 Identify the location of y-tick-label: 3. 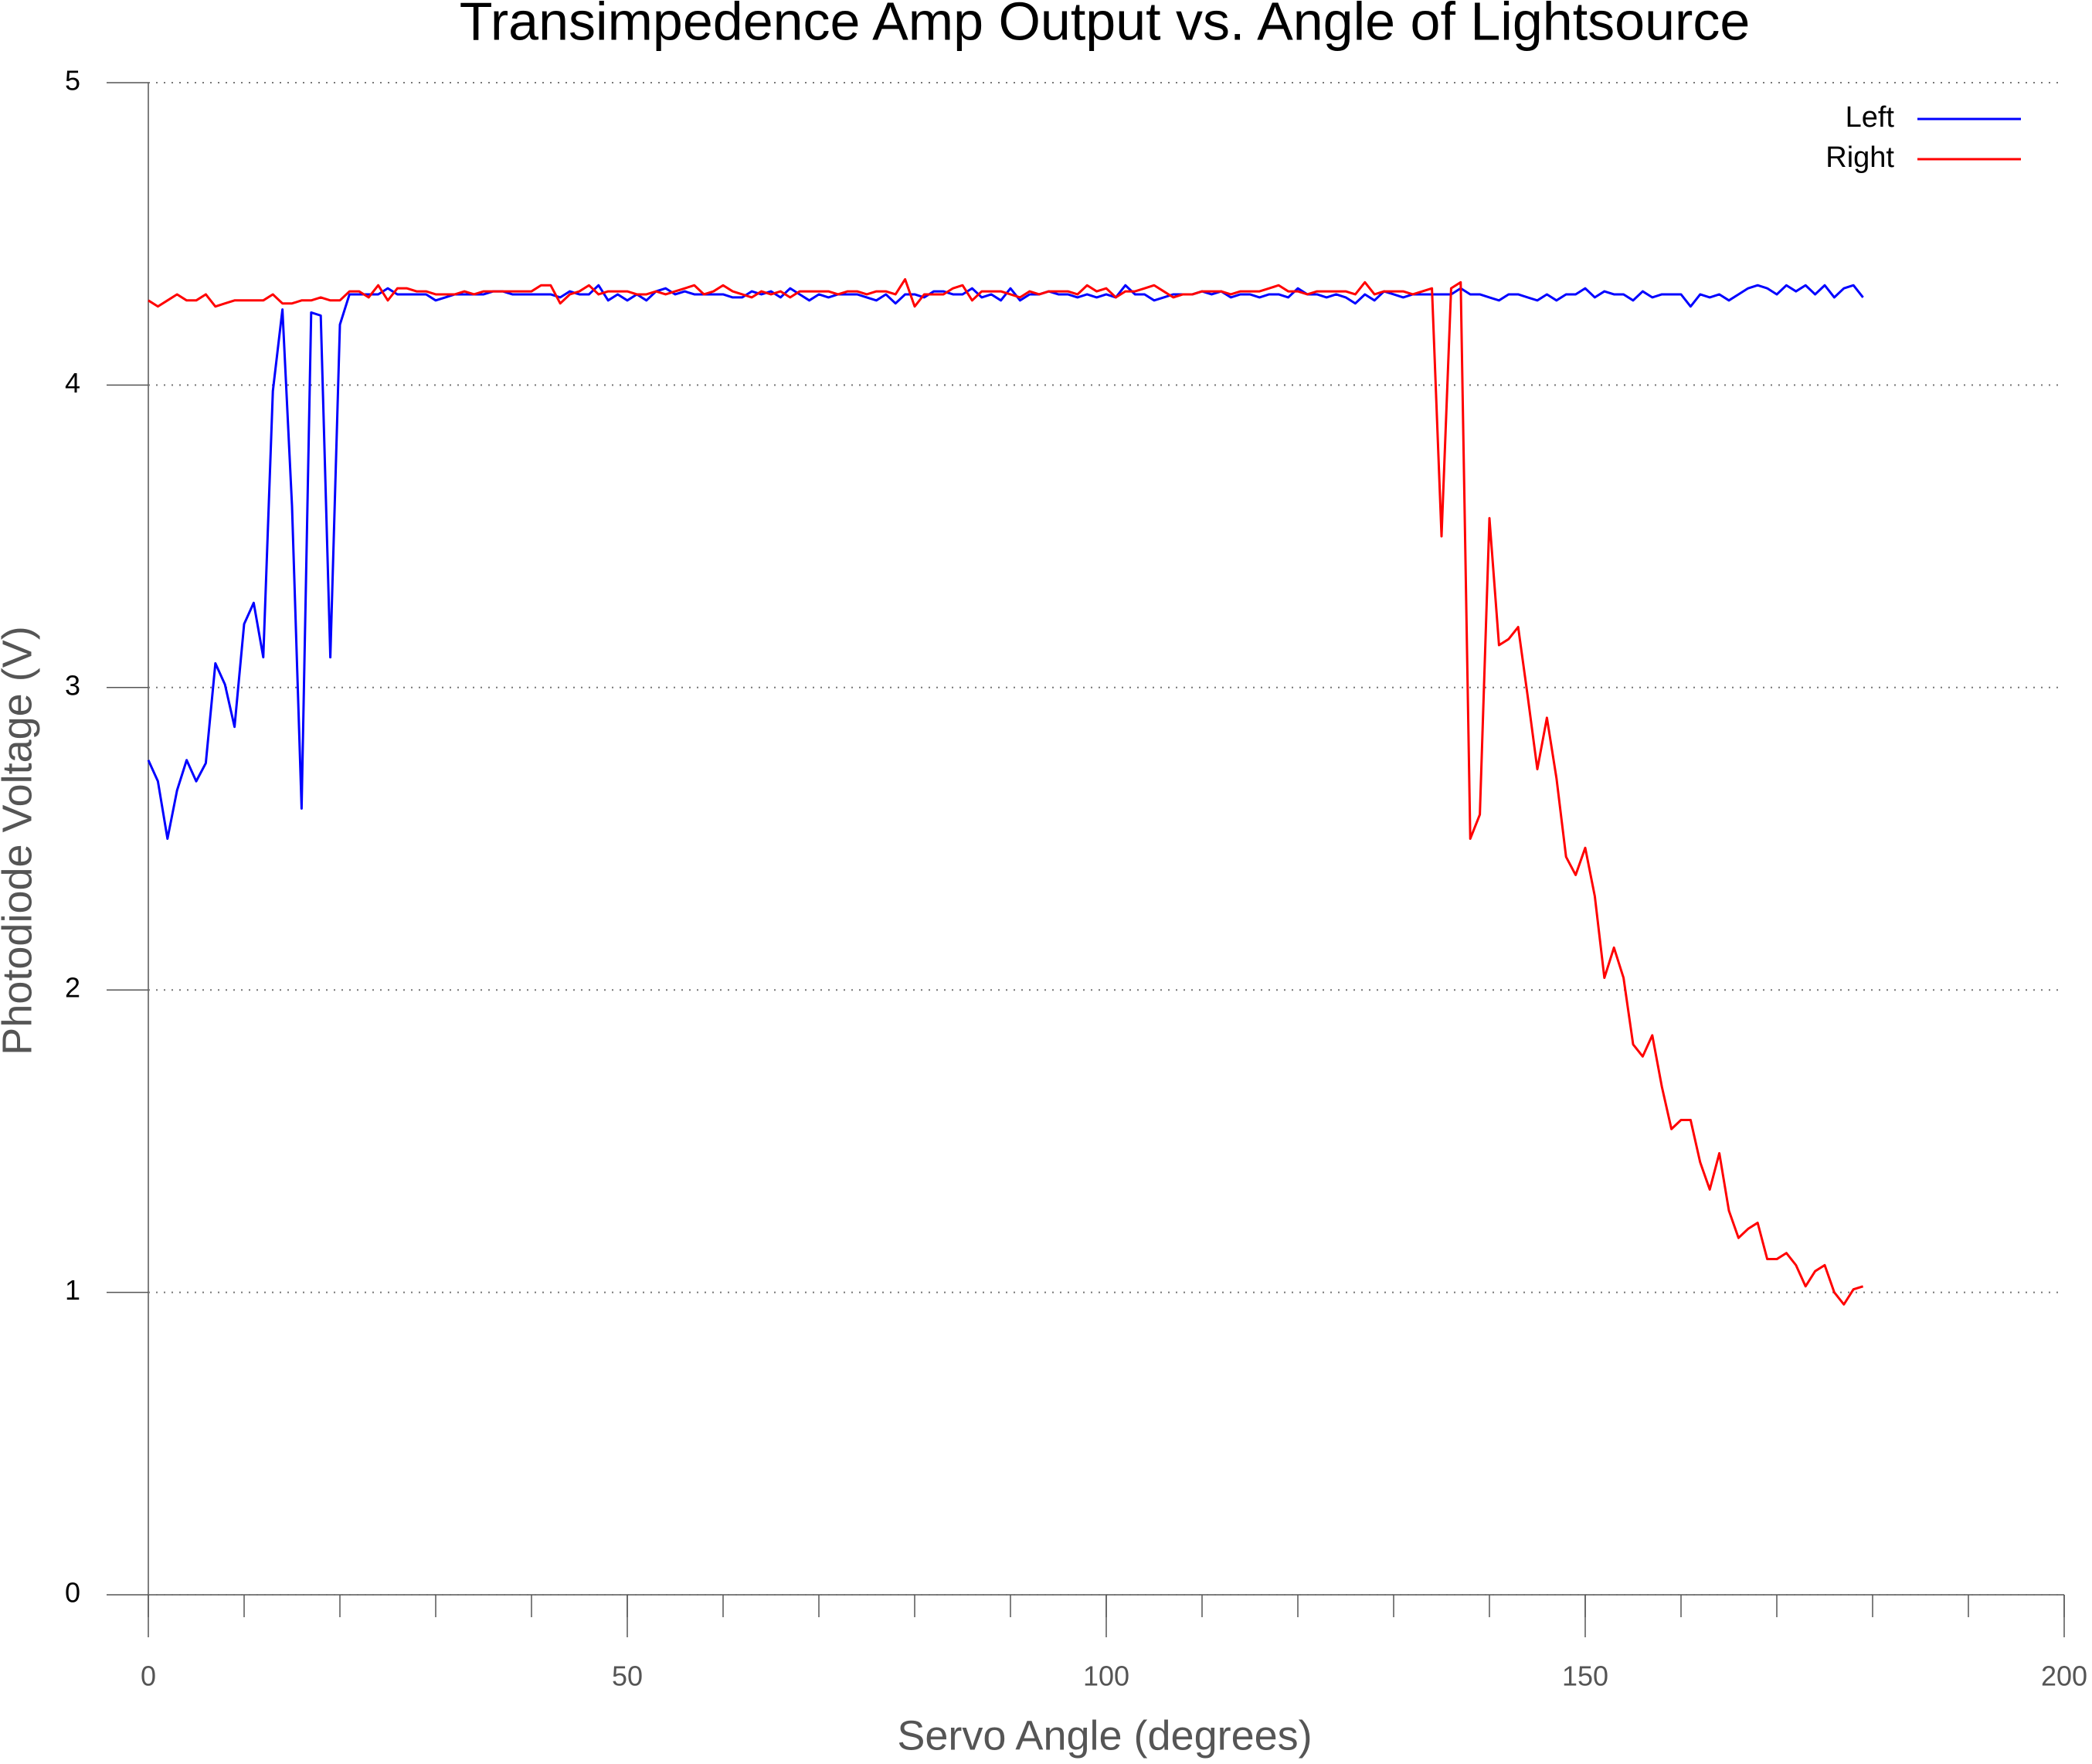
(72, 685).